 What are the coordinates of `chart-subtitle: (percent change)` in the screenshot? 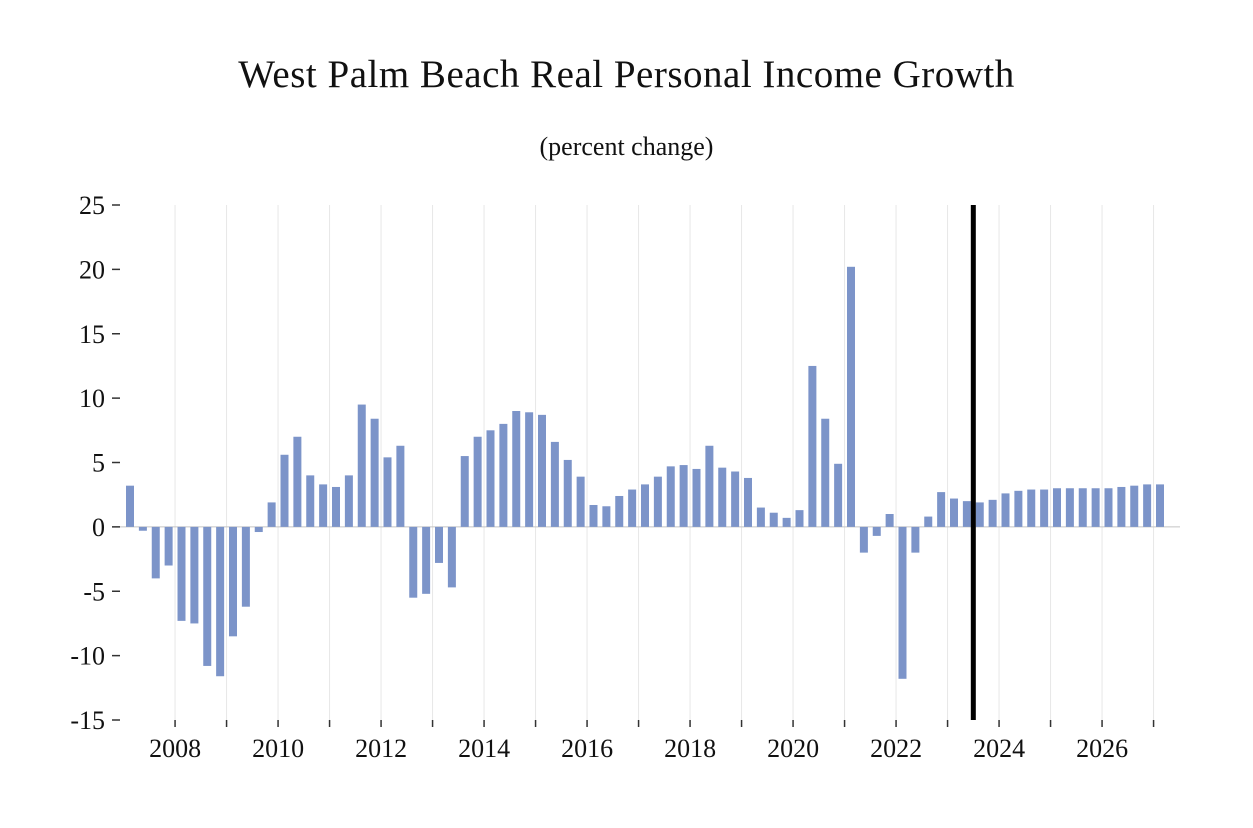 It's located at (626, 146).